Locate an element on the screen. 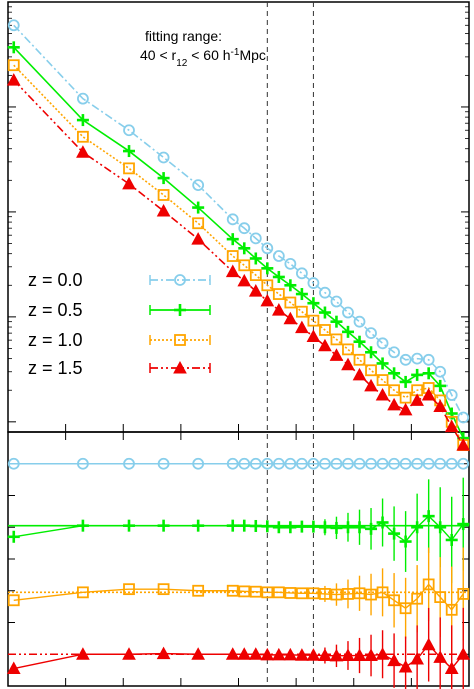  annotation-line-2: 40 < r12 < 60 h-1Mpc is located at coordinates (203, 58).